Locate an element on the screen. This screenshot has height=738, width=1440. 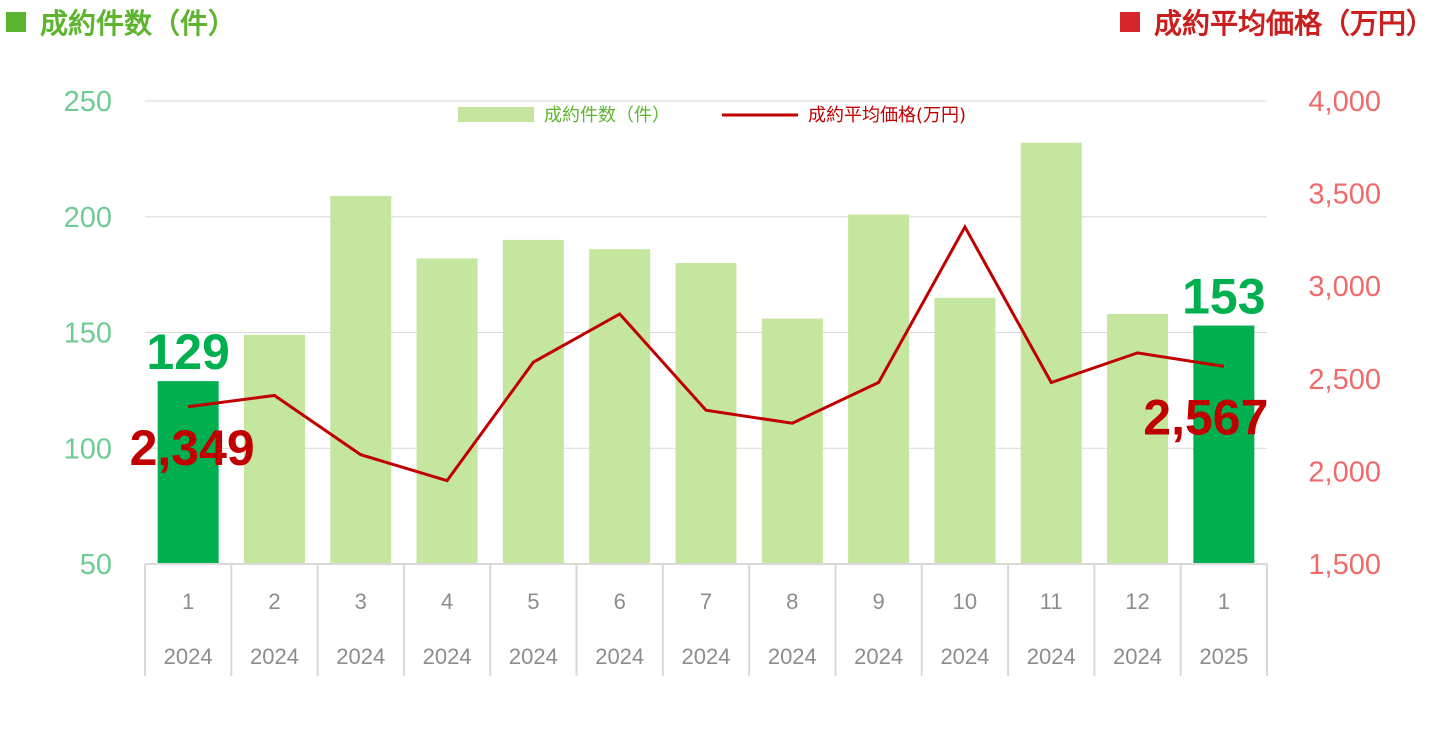
right-axis-title: 成約平均価格（万円） is located at coordinates (1276, 22).